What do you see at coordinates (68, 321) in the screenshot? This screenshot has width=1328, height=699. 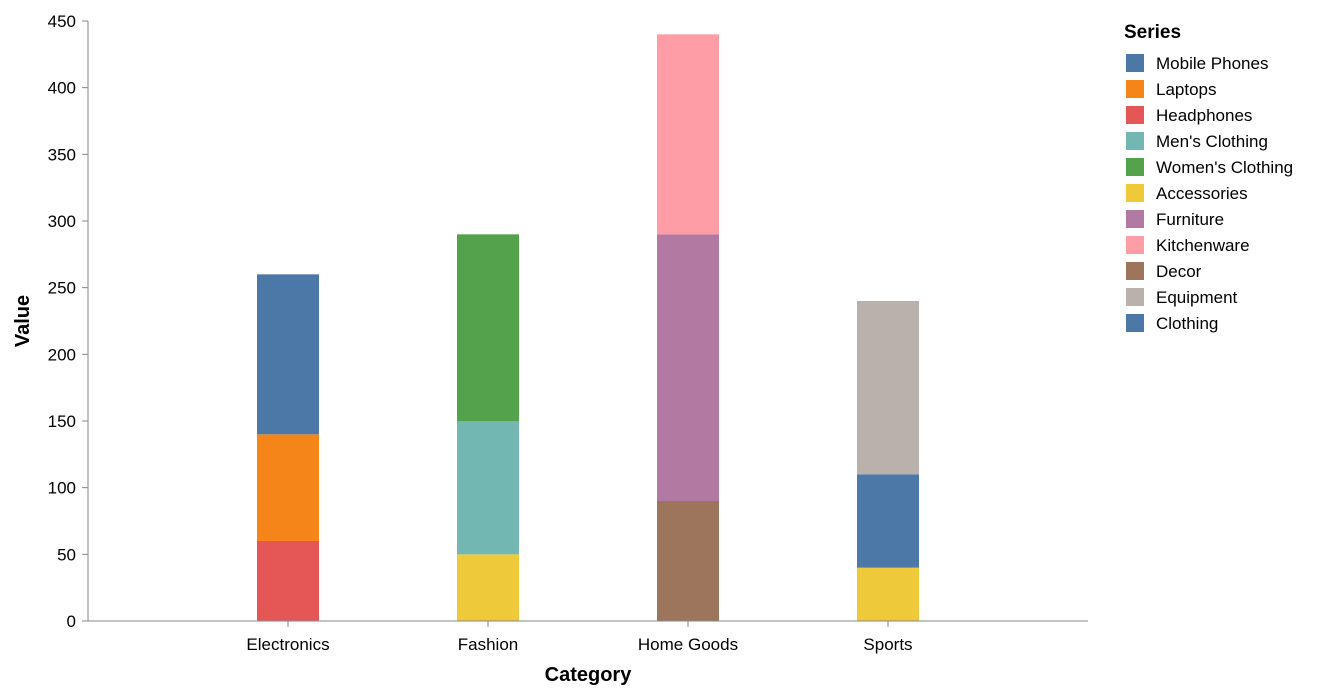 I see `y-axis: 0 50 100 150 200 250 300 350 400 450` at bounding box center [68, 321].